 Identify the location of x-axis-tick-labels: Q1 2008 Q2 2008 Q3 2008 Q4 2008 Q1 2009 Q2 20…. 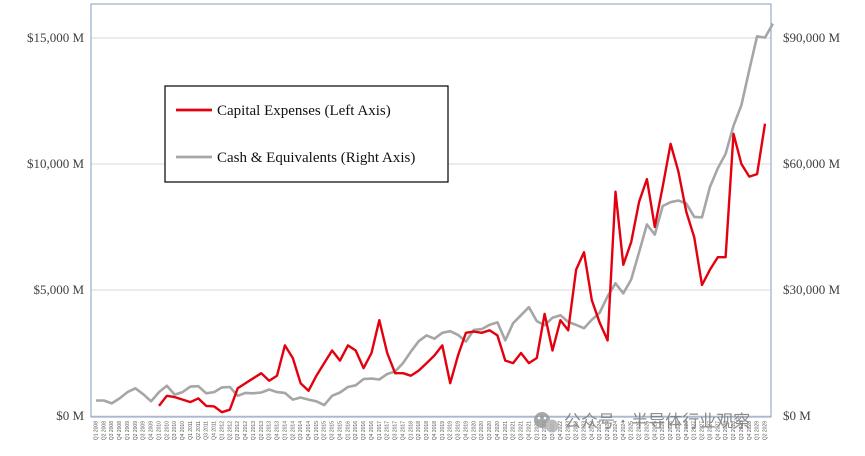
(431, 430).